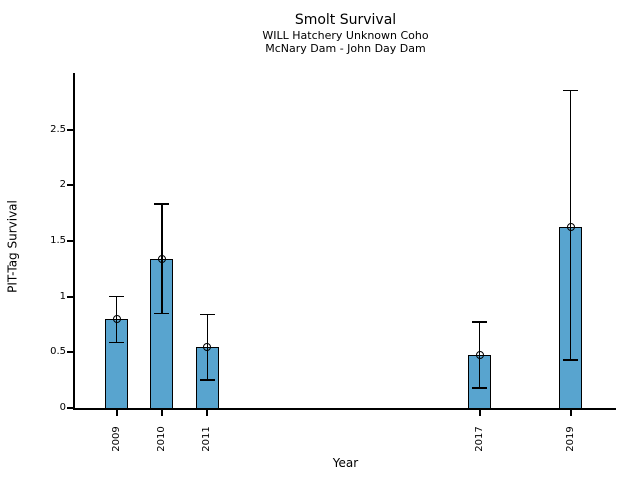 The image size is (640, 480). Describe the element at coordinates (345, 48) in the screenshot. I see `chart-subtitle-2: McNary Dam - John Day Dam` at that location.